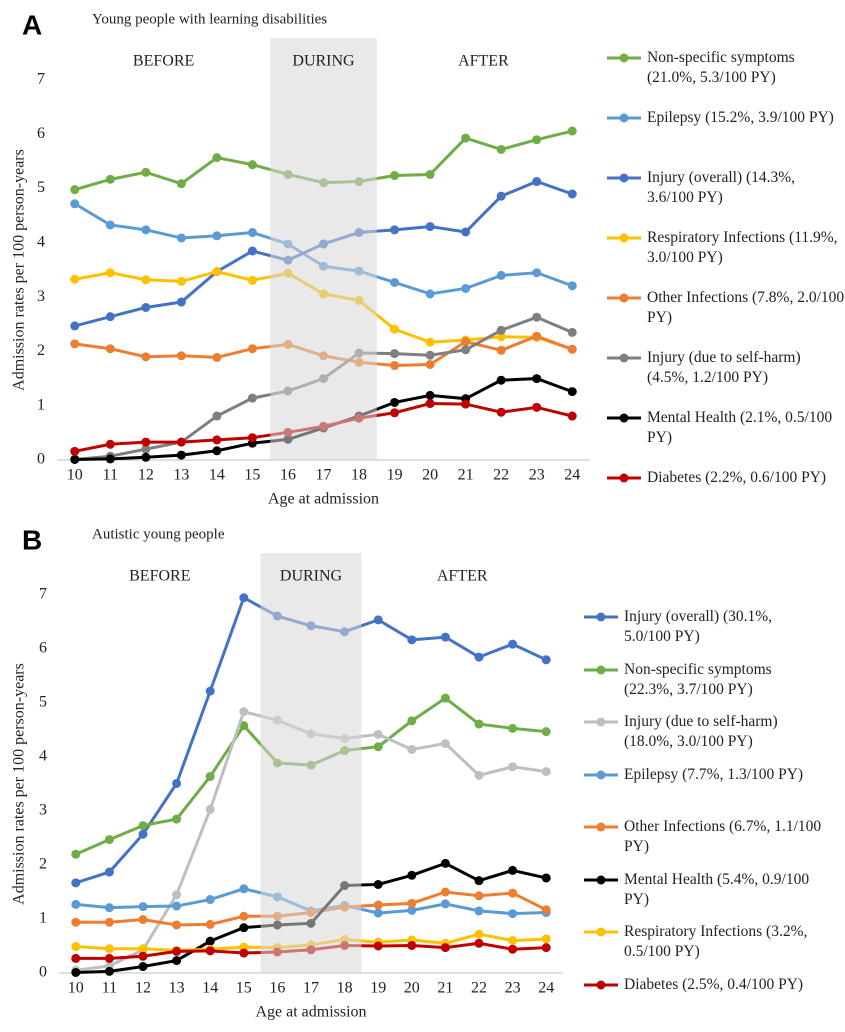 This screenshot has height=1032, width=845. I want to click on x-tick-label: 20, so click(430, 475).